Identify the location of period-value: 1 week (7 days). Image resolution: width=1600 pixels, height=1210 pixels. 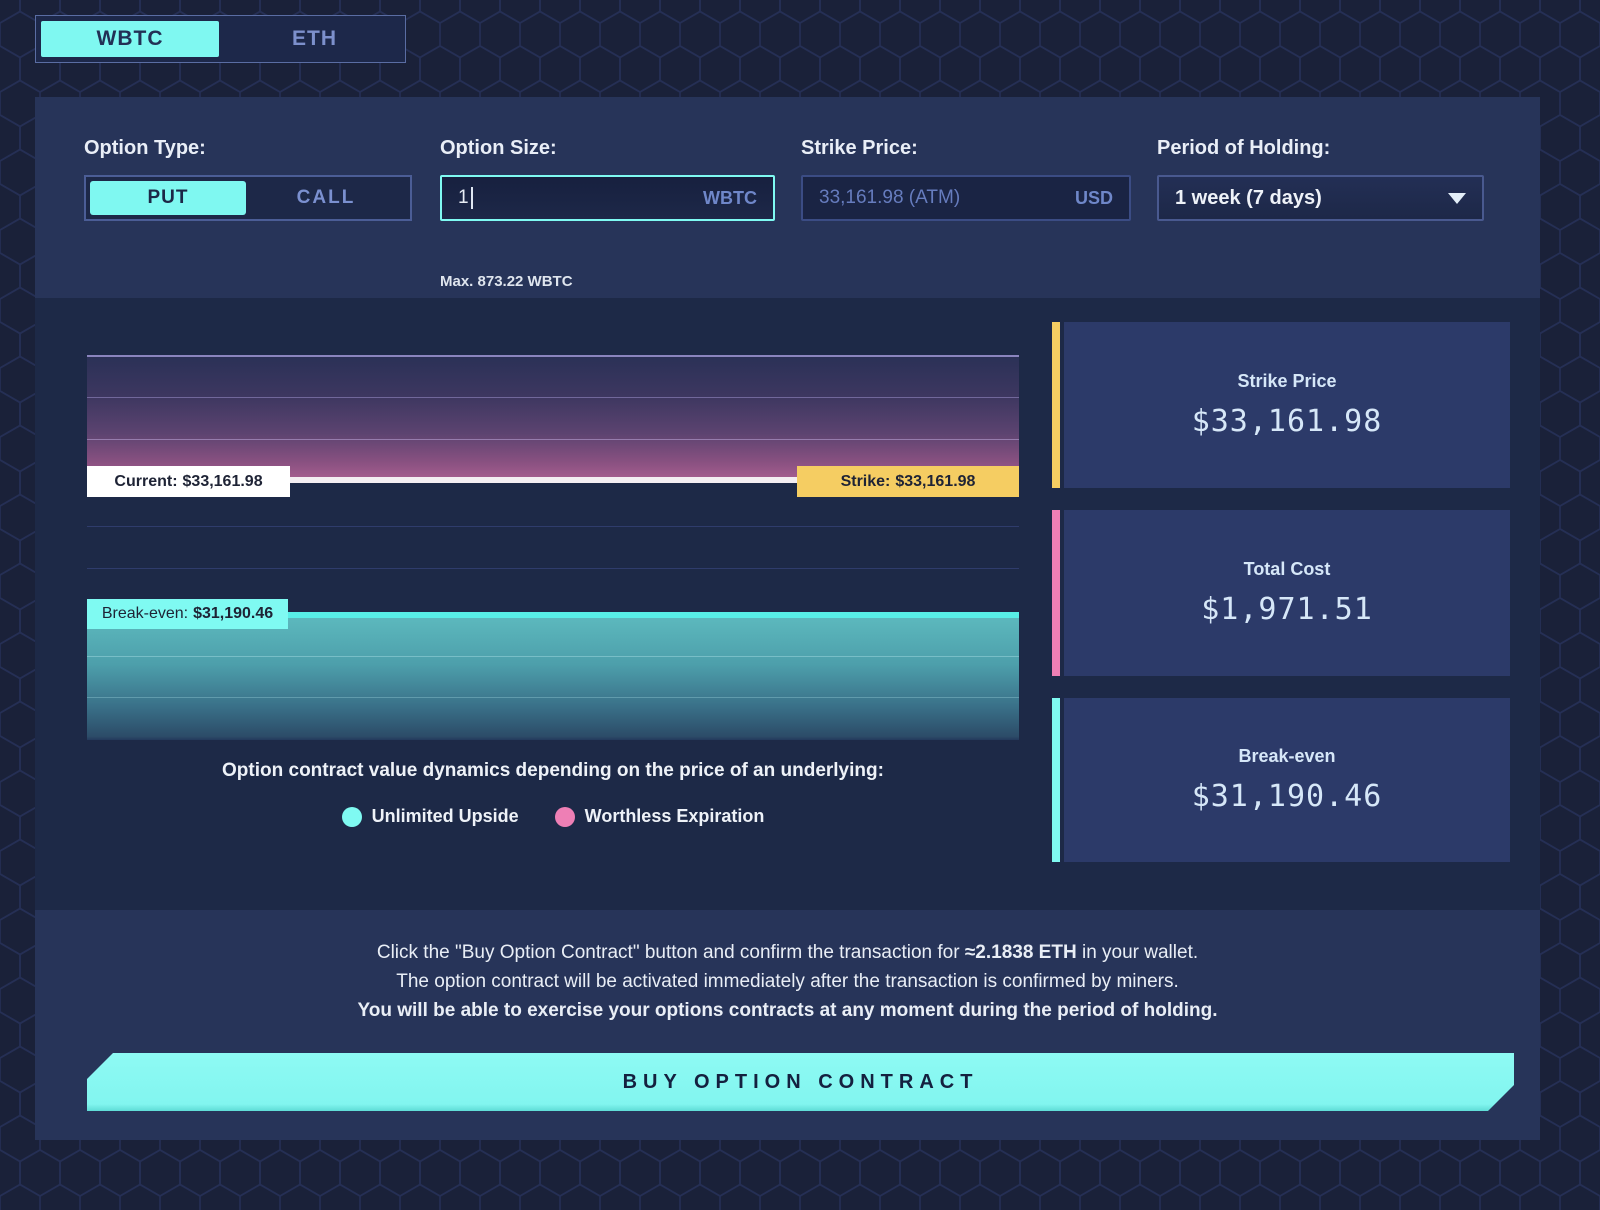
(1248, 197).